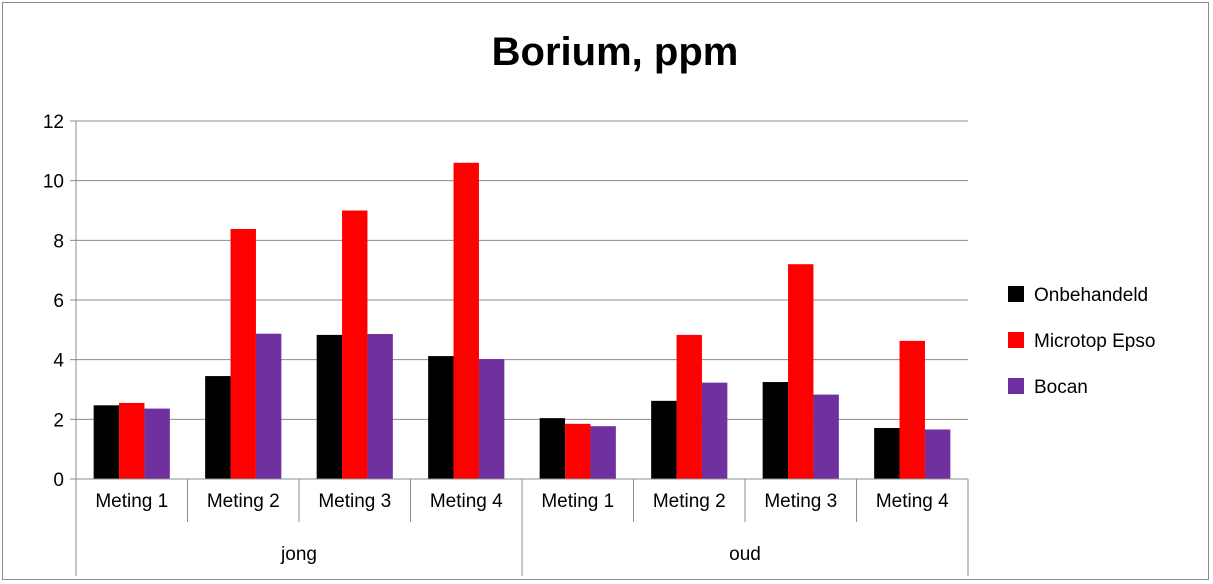  I want to click on legend: Onbehandeld Microtop Epso Bocan, so click(1081, 341).